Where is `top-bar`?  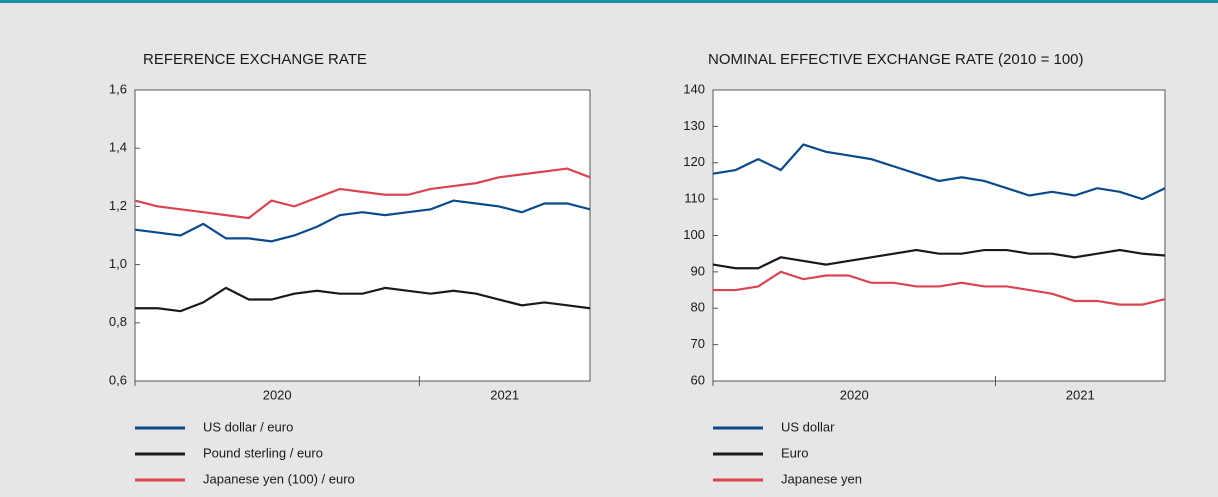
top-bar is located at coordinates (609, 1).